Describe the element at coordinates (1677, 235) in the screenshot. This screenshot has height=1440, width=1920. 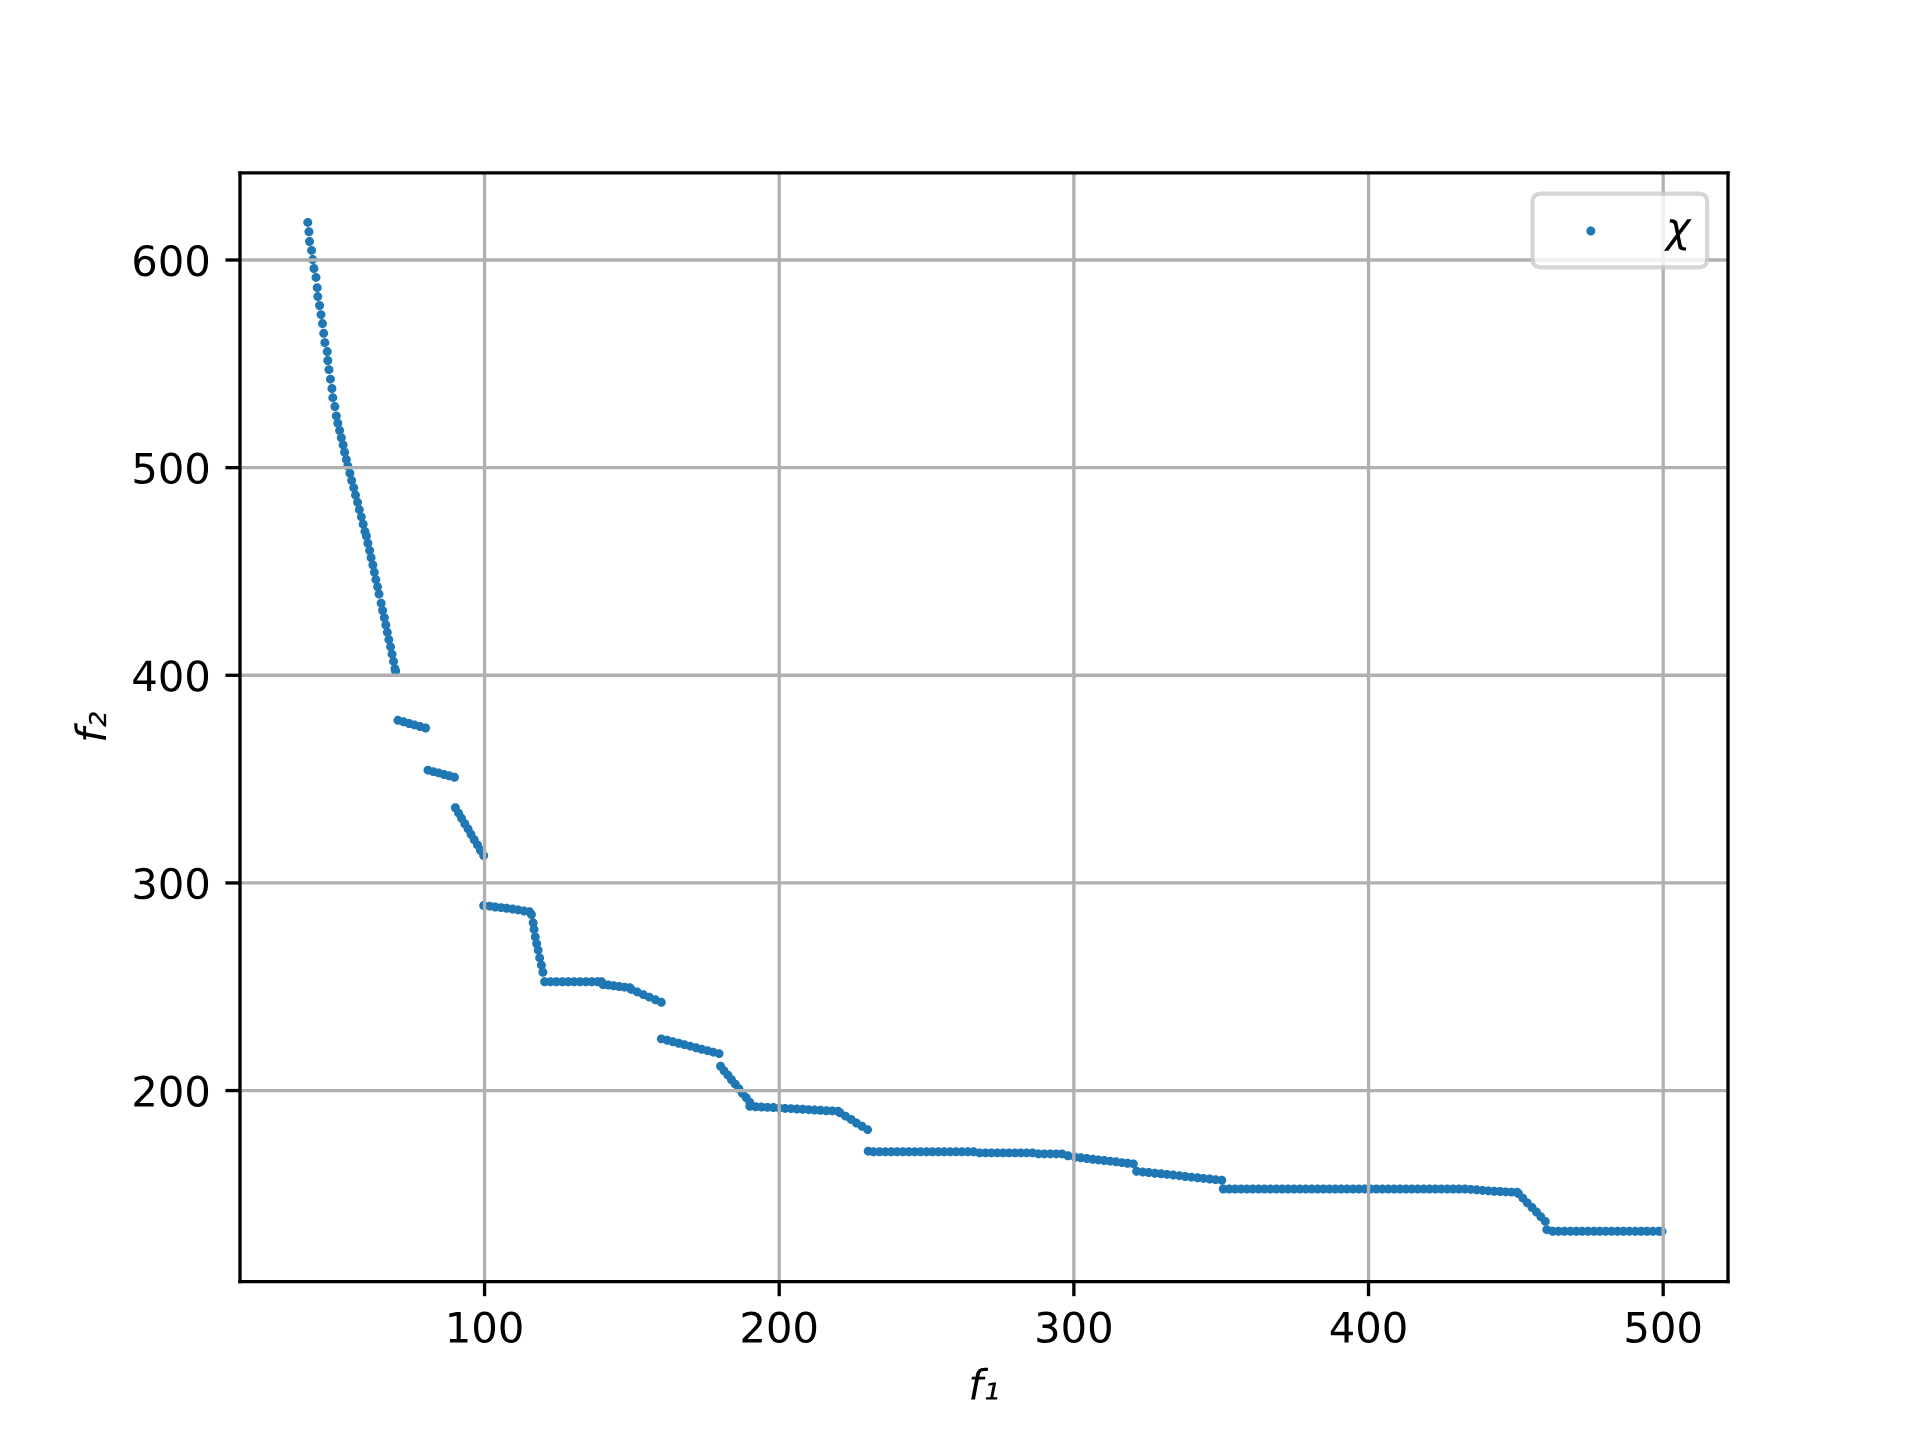
I see `legend-label: χ` at that location.